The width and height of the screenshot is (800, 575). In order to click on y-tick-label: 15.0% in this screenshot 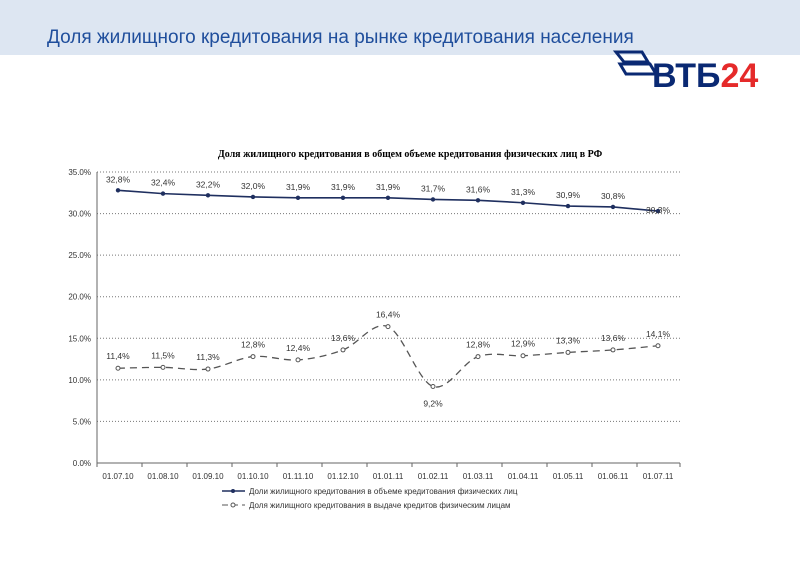, I will do `click(79, 338)`.